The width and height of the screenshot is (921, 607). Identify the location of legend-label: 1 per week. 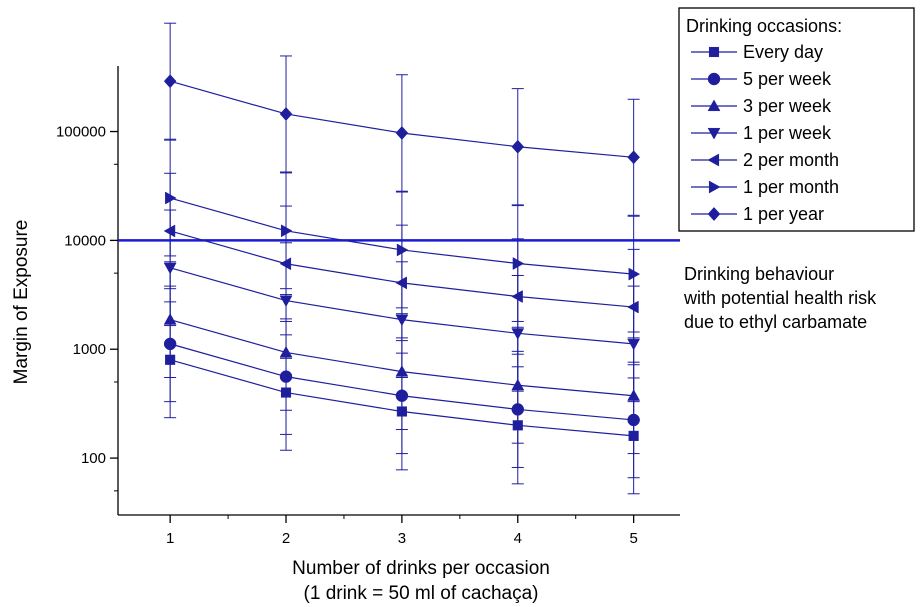
(787, 133).